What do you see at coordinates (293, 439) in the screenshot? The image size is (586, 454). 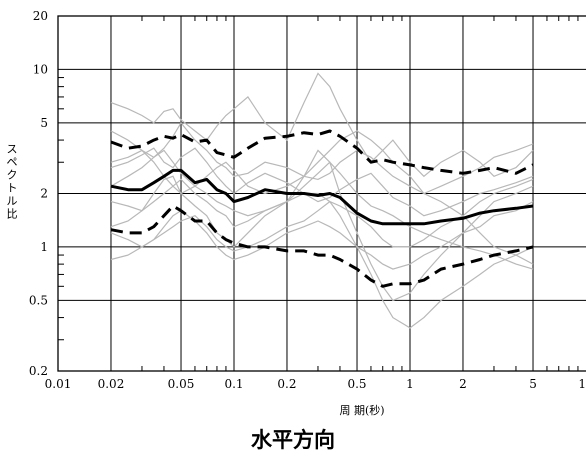 I see `chart-caption: 水平方向` at bounding box center [293, 439].